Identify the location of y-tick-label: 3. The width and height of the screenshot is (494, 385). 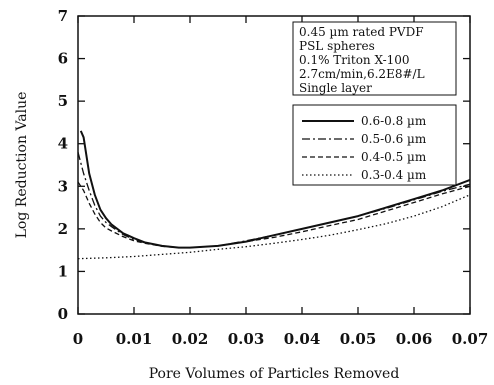
(63, 186).